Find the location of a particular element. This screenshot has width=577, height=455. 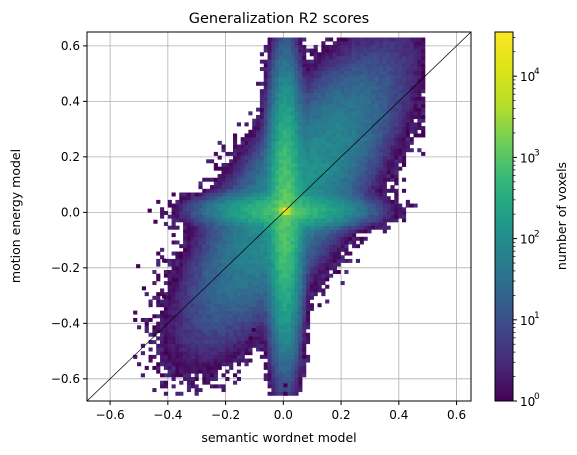

heatmap-cell-1963 is located at coordinates (281, 146).